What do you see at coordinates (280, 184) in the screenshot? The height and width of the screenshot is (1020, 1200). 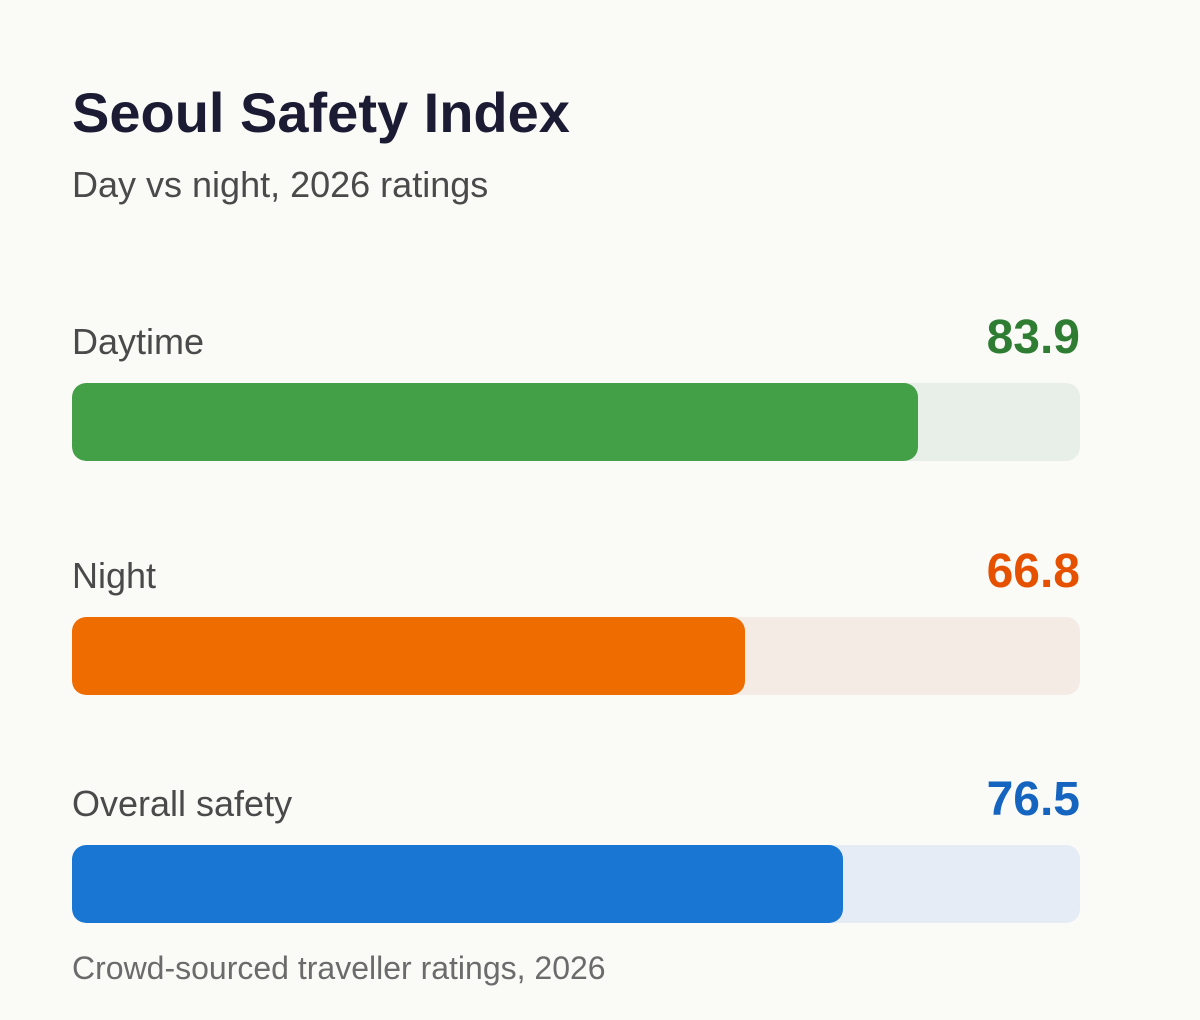 I see `chart-subtitle: Day vs night, 2026 ratings` at bounding box center [280, 184].